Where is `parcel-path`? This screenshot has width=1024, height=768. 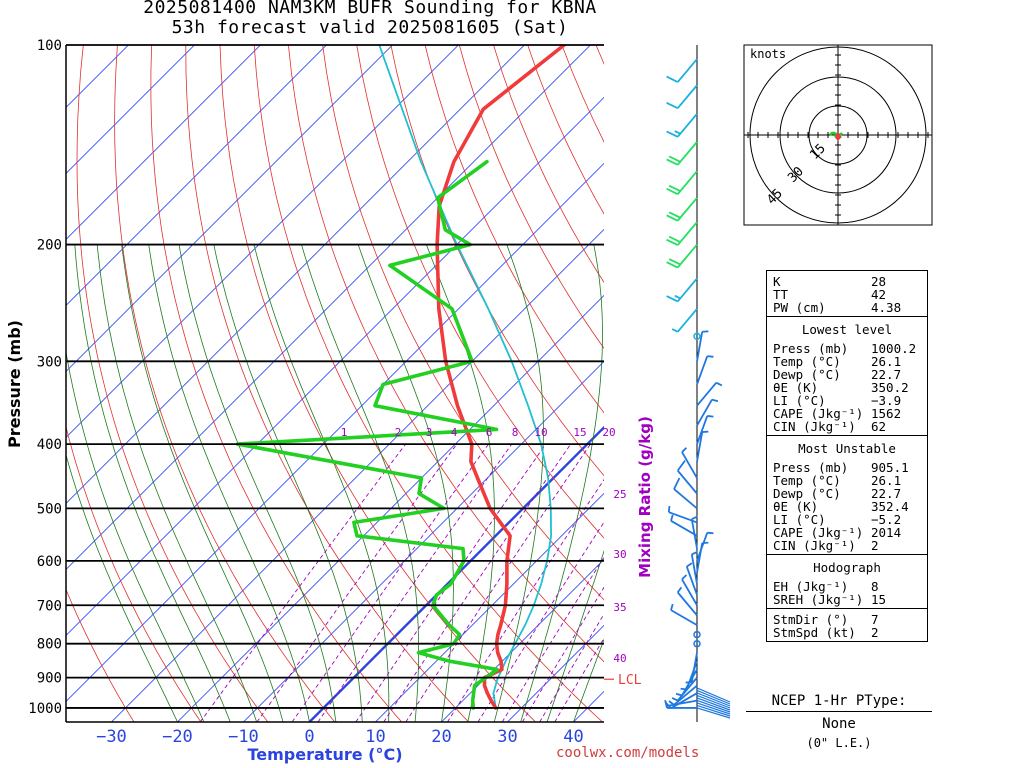 parcel-path is located at coordinates (465, 377).